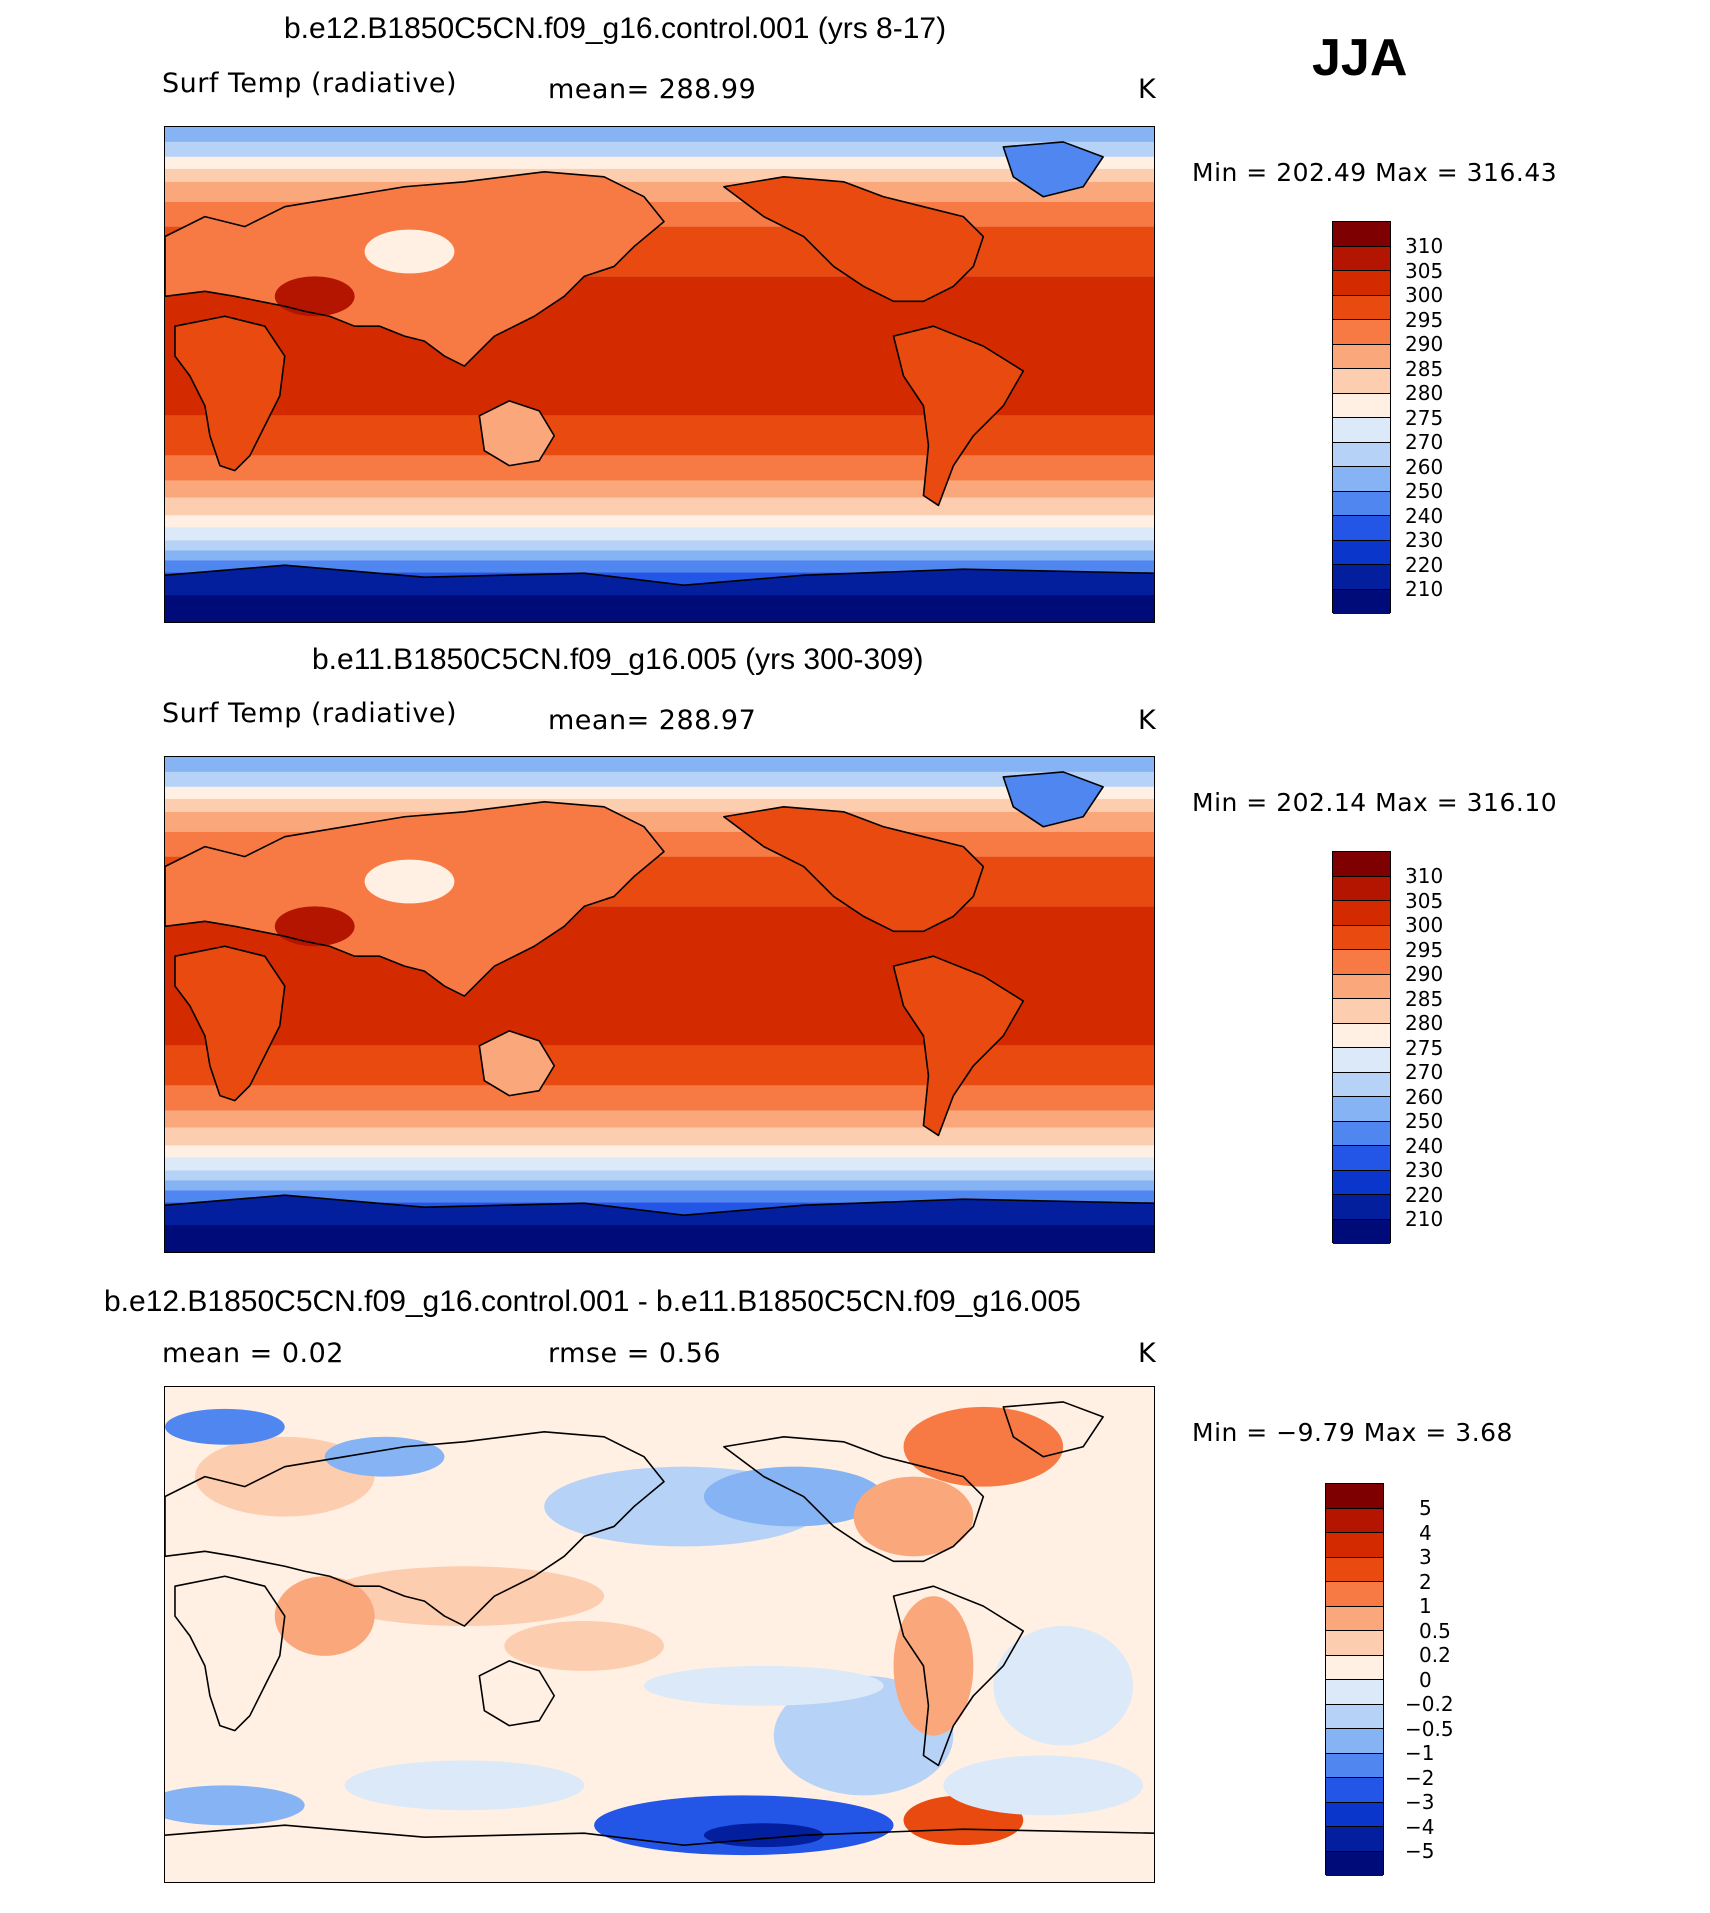 Image resolution: width=1710 pixels, height=1913 pixels. Describe the element at coordinates (635, 1353) in the screenshot. I see `rmse-label: rmse = 0.56` at that location.